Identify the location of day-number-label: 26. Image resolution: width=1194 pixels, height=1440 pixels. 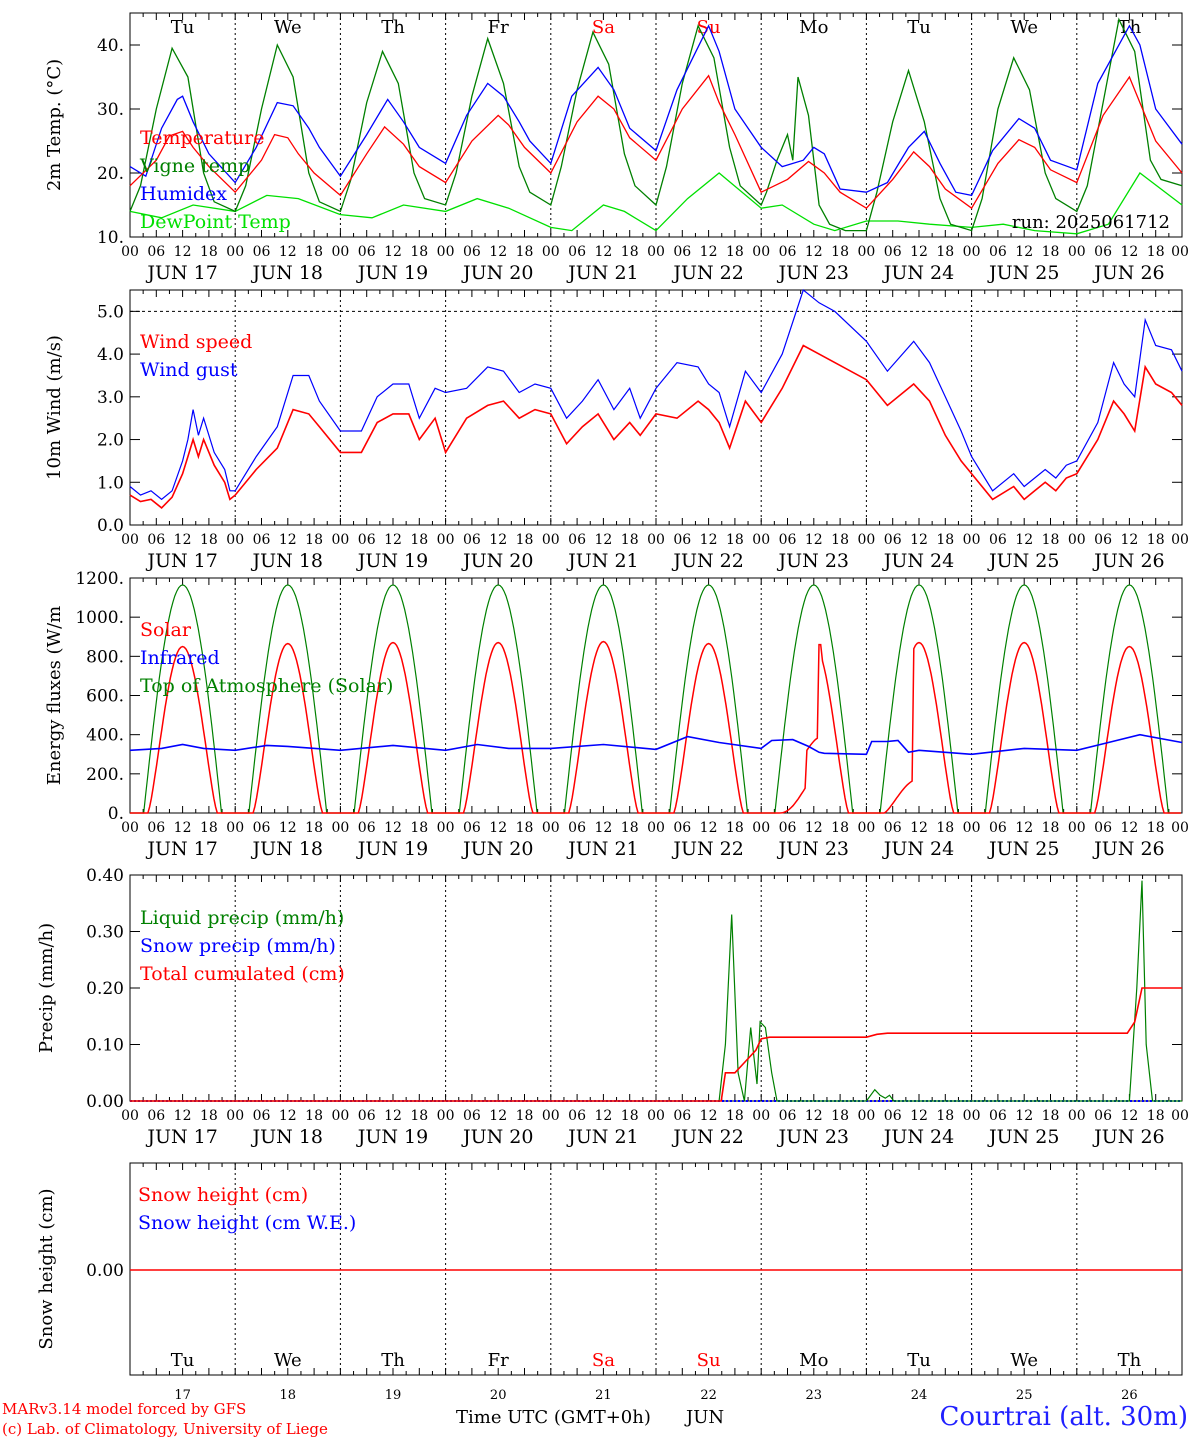
(1129, 1395).